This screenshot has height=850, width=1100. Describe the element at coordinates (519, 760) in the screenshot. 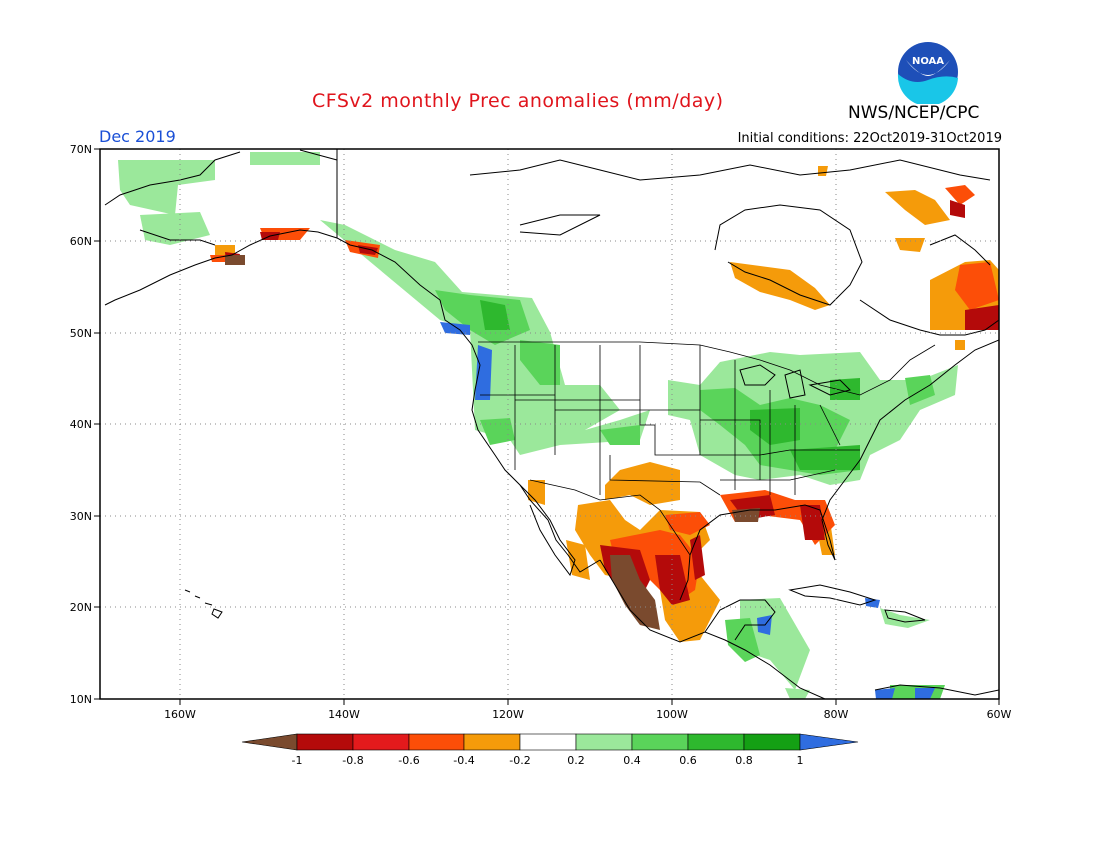

I see `colorbar-label: -0.2` at that location.